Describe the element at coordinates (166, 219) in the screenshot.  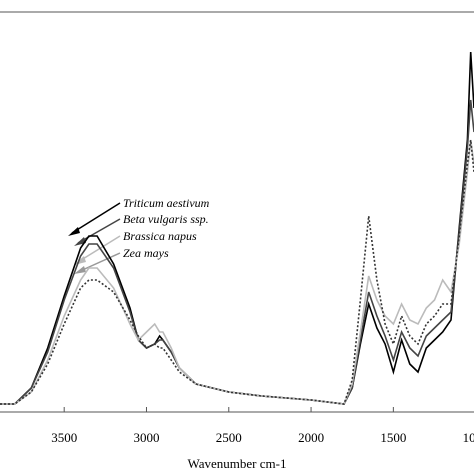
I see `series-label: Beta vulgaris ssp.` at that location.